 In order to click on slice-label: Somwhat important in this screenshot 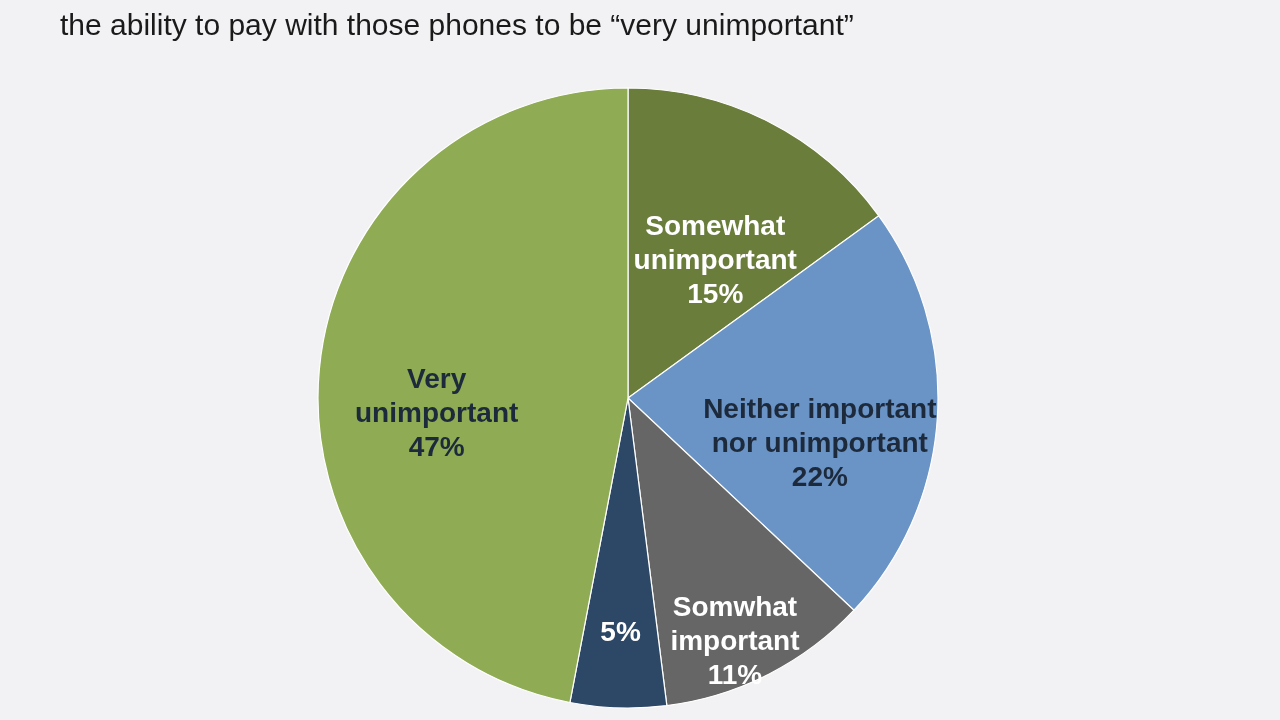, I will do `click(735, 623)`.